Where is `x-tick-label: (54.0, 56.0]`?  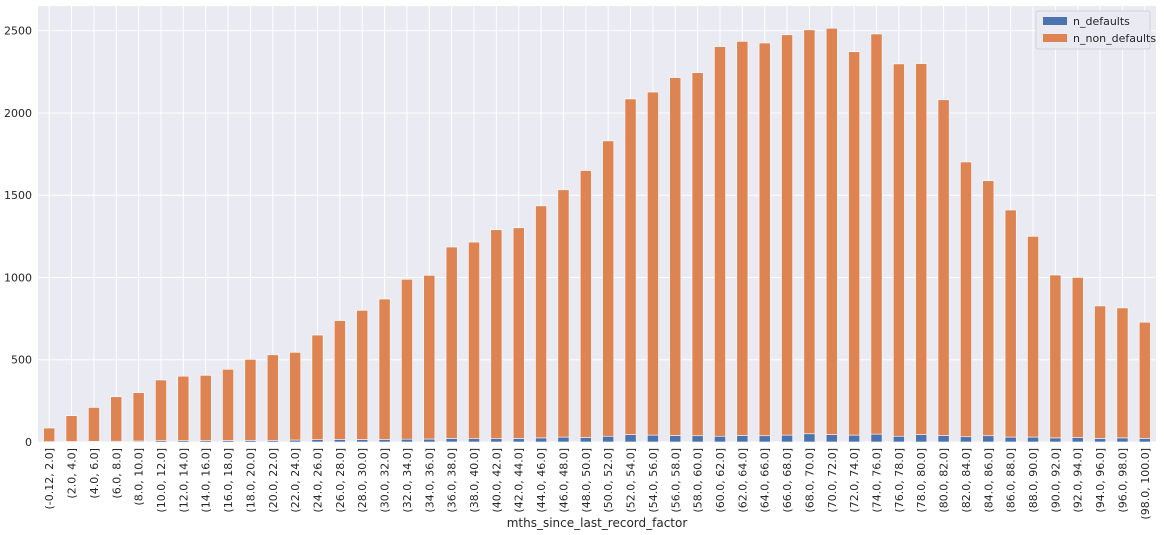
x-tick-label: (54.0, 56.0] is located at coordinates (653, 480).